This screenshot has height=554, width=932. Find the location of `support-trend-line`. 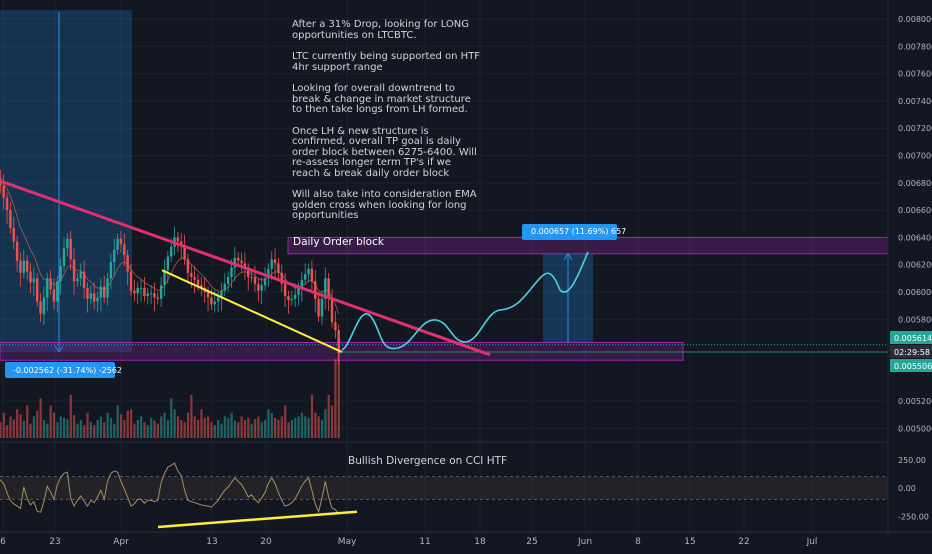

support-trend-line is located at coordinates (252, 311).